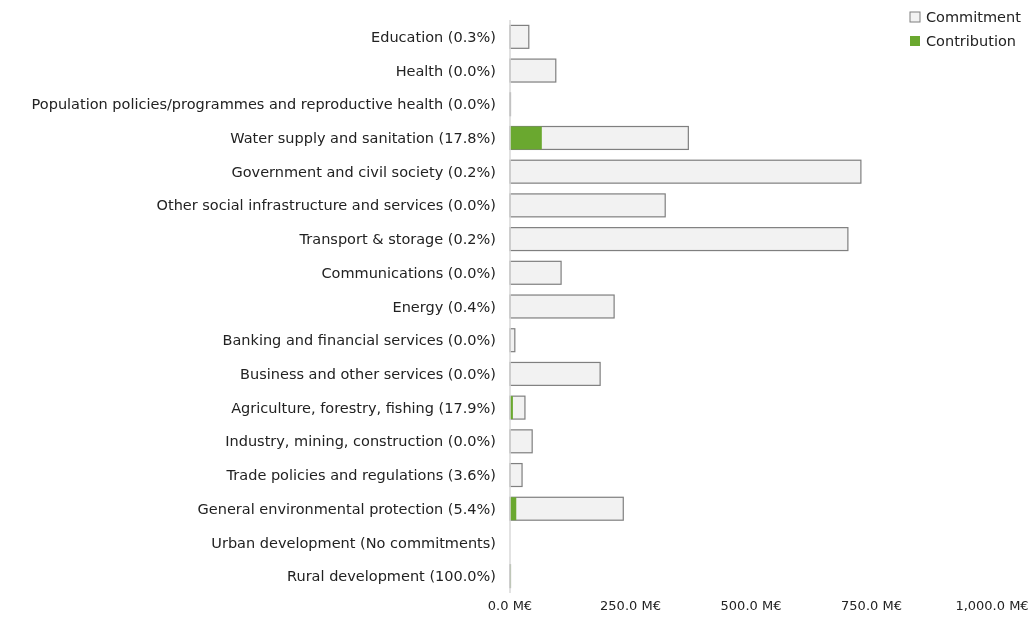  Describe the element at coordinates (871, 605) in the screenshot. I see `x-tick-label: 750.0 M€` at that location.